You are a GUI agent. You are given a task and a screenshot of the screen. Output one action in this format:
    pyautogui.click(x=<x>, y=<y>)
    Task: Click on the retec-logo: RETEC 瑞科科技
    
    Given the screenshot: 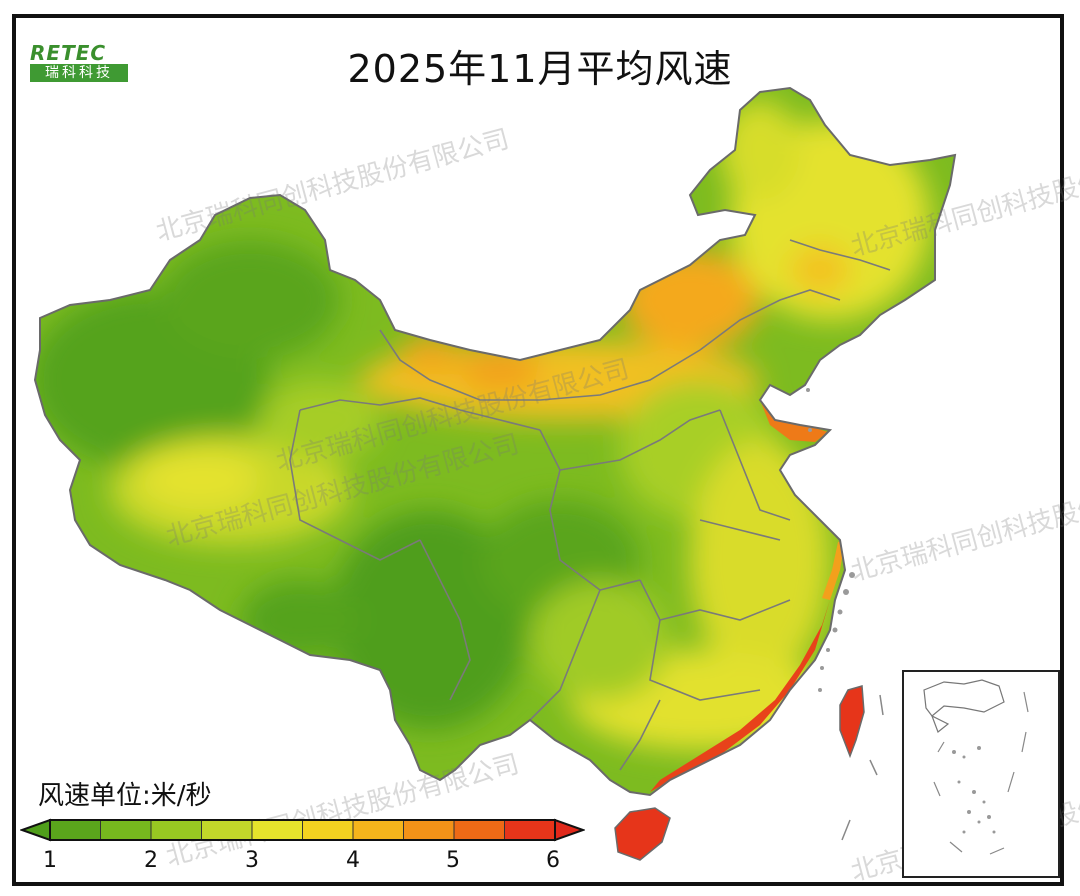 What is the action you would take?
    pyautogui.click(x=80, y=62)
    